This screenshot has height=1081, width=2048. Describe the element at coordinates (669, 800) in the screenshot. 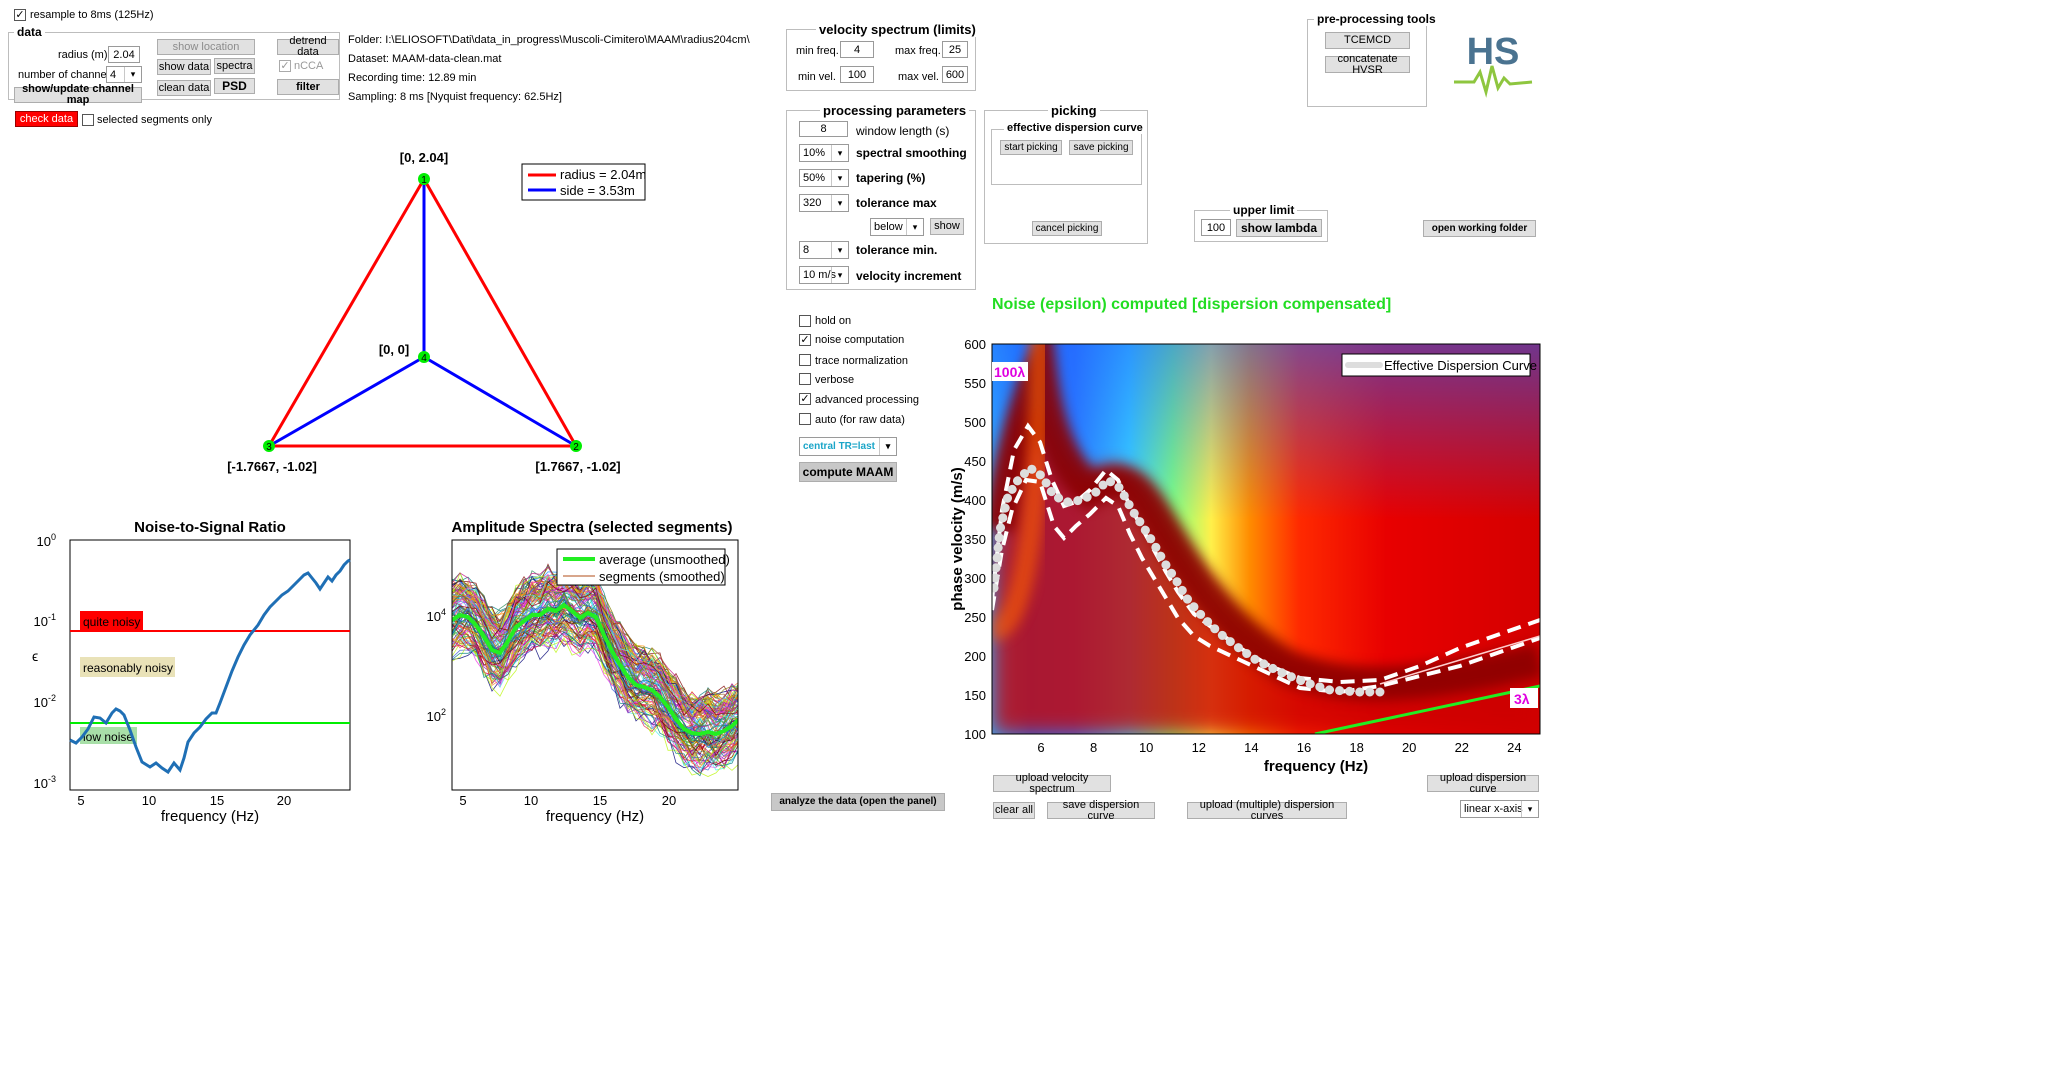

I see `amp-xtick-20: 20` at that location.